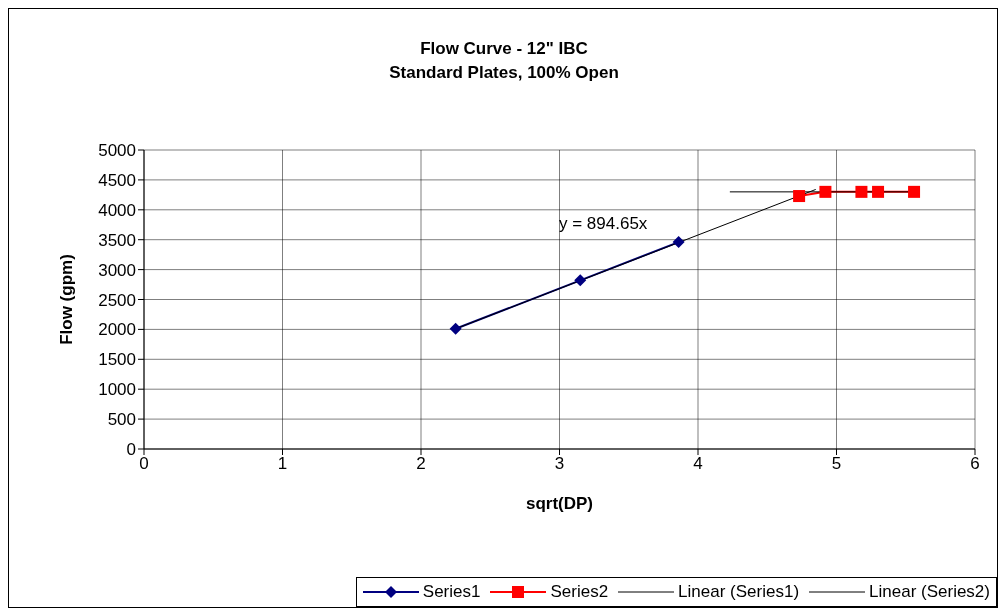 The width and height of the screenshot is (1002, 615). What do you see at coordinates (117, 180) in the screenshot?
I see `y-tick-label: 4500` at bounding box center [117, 180].